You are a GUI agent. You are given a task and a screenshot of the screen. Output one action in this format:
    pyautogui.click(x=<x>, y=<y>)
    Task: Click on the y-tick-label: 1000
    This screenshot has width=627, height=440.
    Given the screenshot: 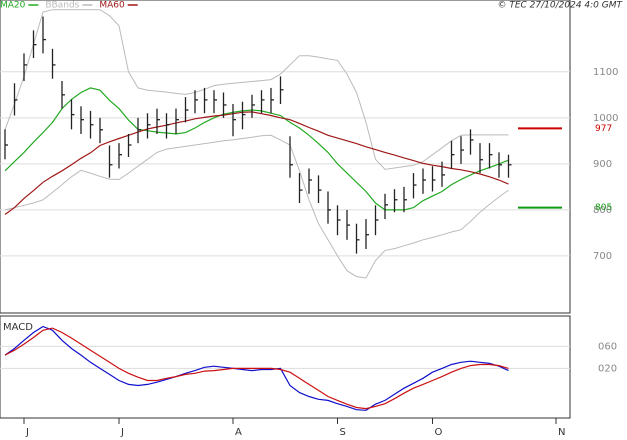 What is the action you would take?
    pyautogui.click(x=605, y=118)
    